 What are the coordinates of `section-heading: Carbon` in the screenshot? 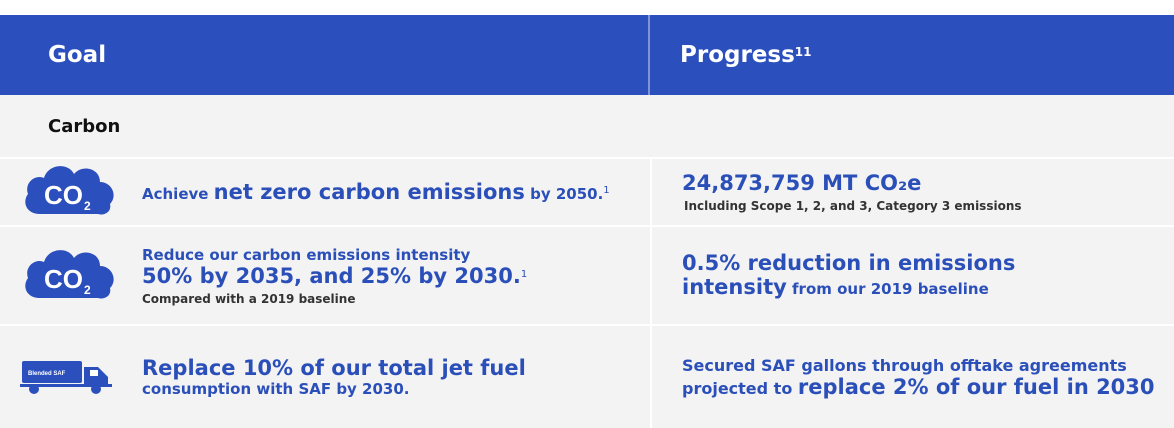 It's located at (587, 126).